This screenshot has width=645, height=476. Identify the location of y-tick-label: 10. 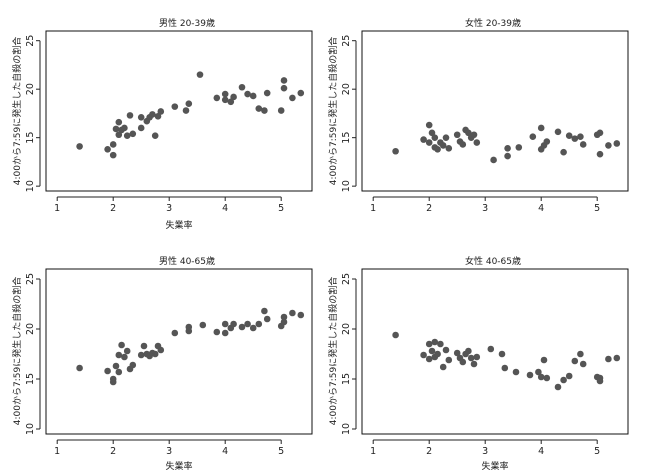
(30, 429).